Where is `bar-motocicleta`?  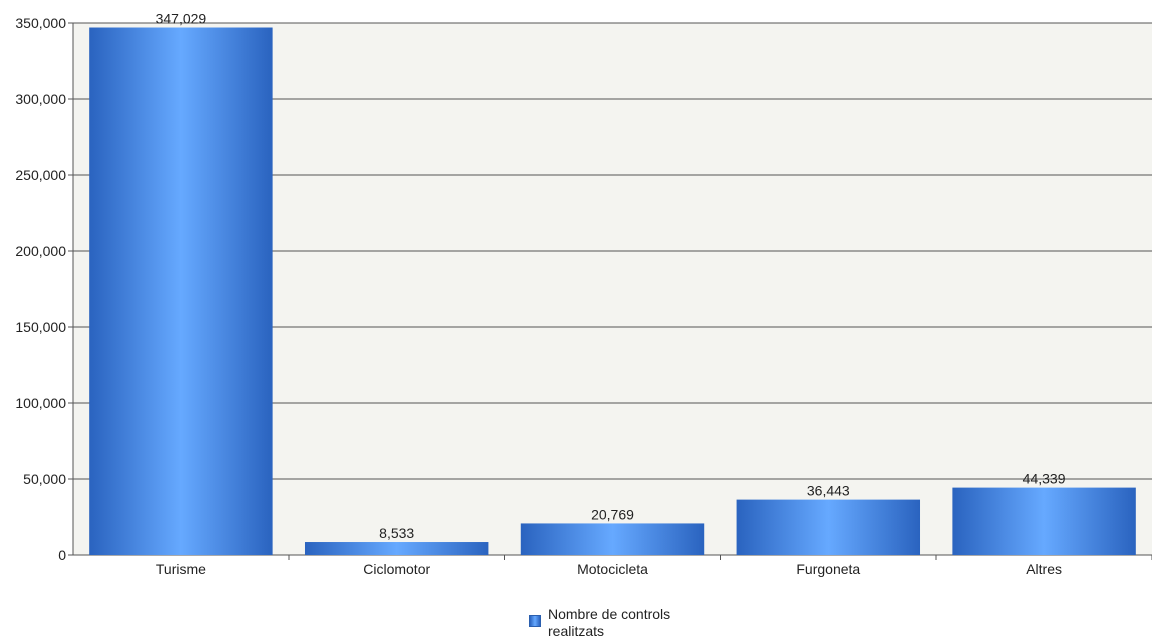
bar-motocicleta is located at coordinates (612, 539).